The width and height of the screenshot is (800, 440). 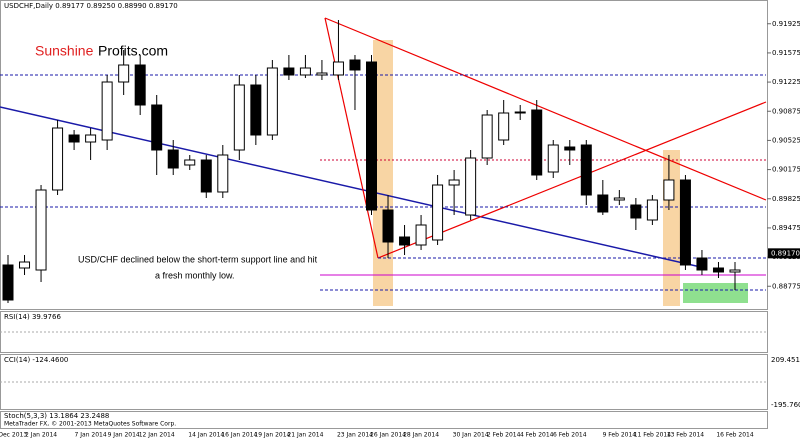 What do you see at coordinates (686, 435) in the screenshot?
I see `x-tick-label: 13 Feb 2014` at bounding box center [686, 435].